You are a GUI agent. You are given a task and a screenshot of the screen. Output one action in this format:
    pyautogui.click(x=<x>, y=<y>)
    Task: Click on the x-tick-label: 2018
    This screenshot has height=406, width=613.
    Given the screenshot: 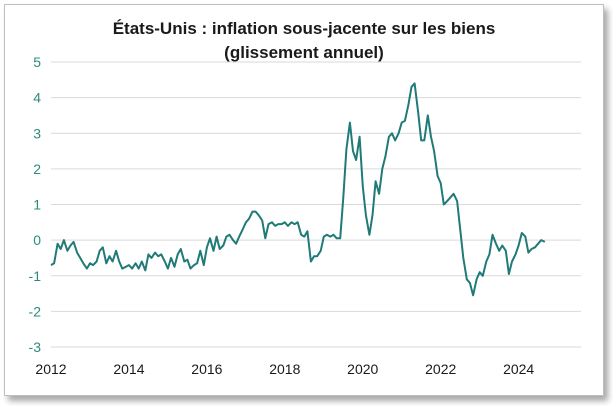 What is the action you would take?
    pyautogui.click(x=284, y=369)
    